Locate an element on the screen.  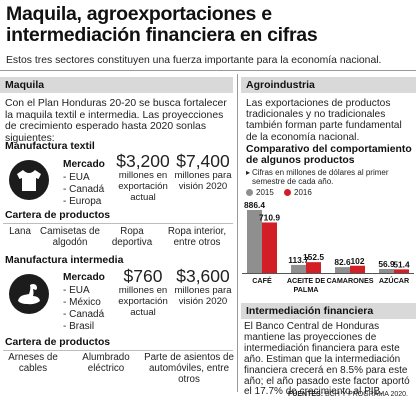
product-item: Camisetas de algodón is located at coordinates (70, 237).